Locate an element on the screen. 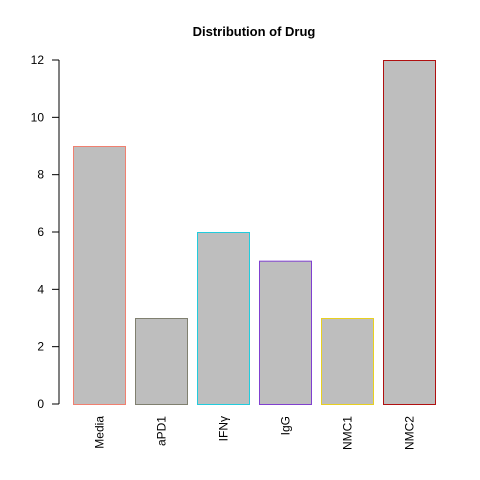 The image size is (480, 480). bar-nmc1 is located at coordinates (347, 361).